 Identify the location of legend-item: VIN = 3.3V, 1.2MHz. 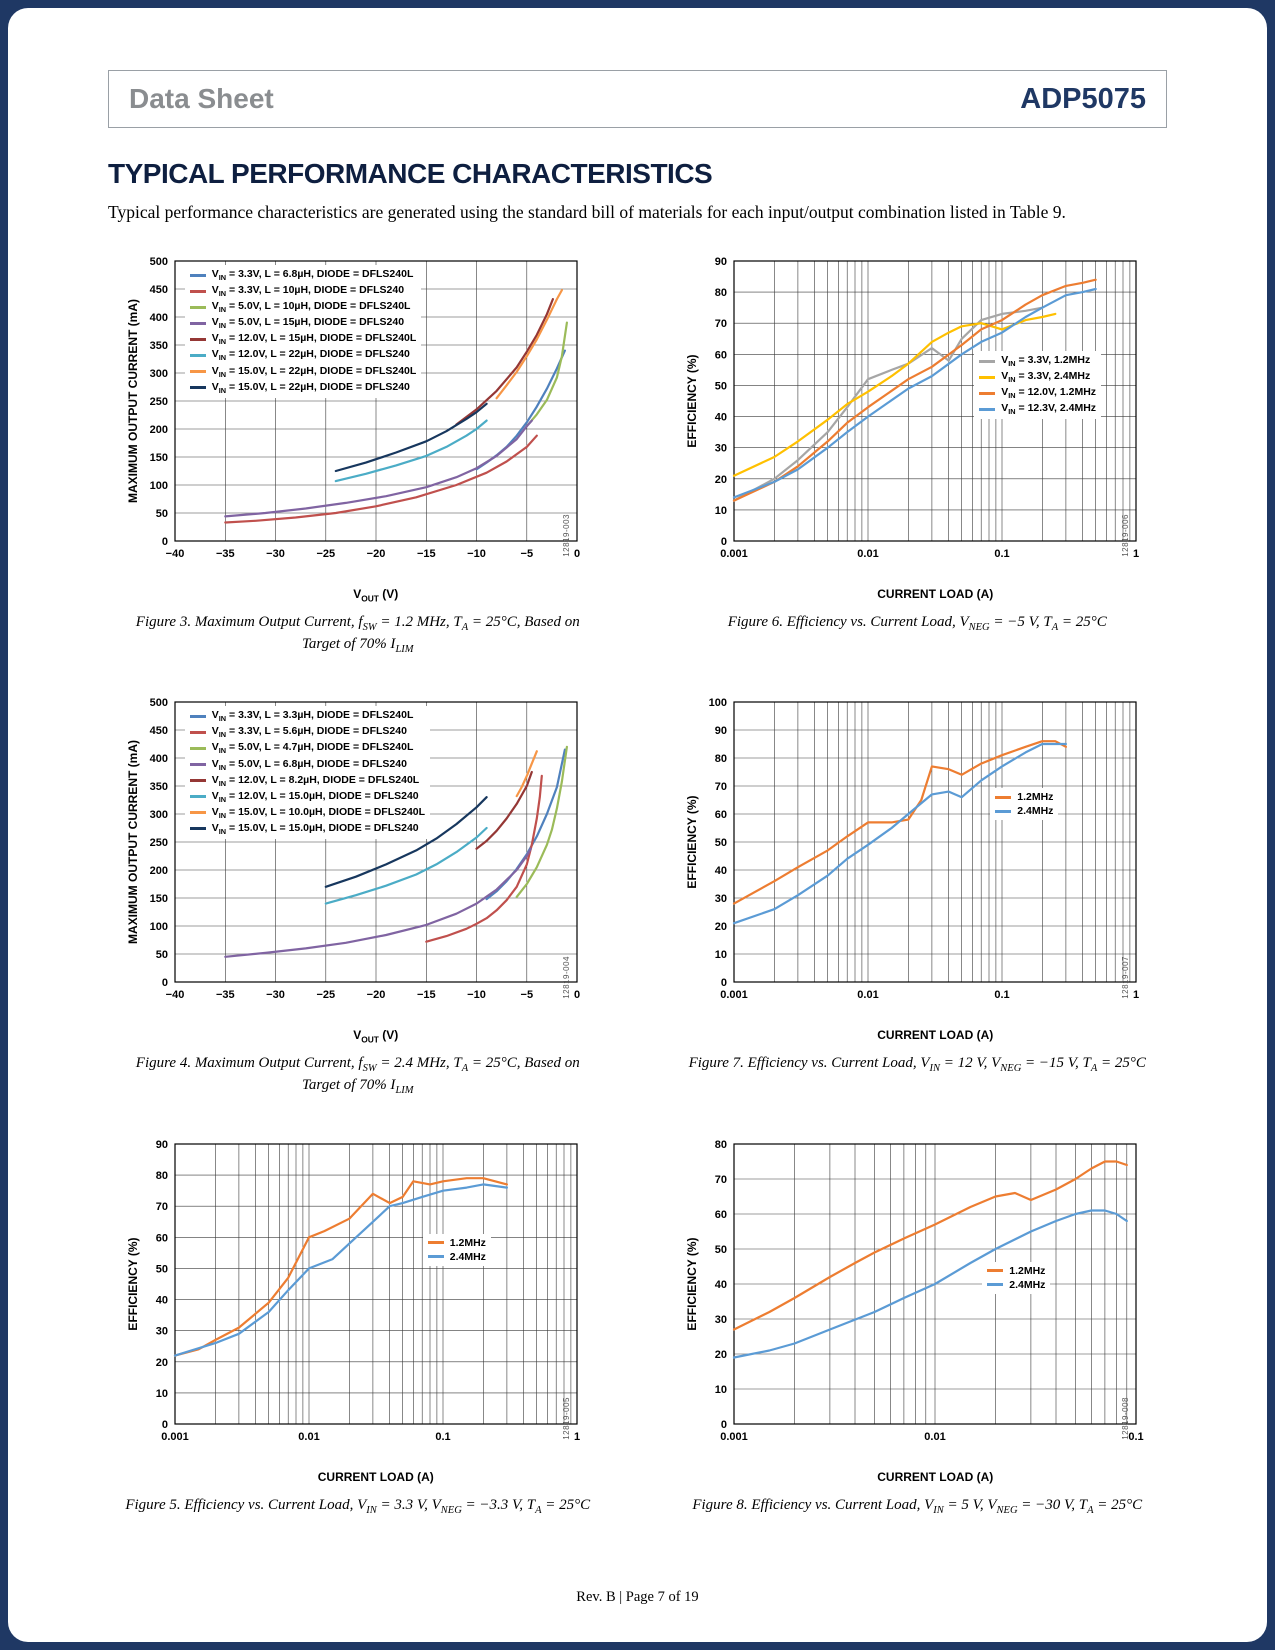
(1037, 361).